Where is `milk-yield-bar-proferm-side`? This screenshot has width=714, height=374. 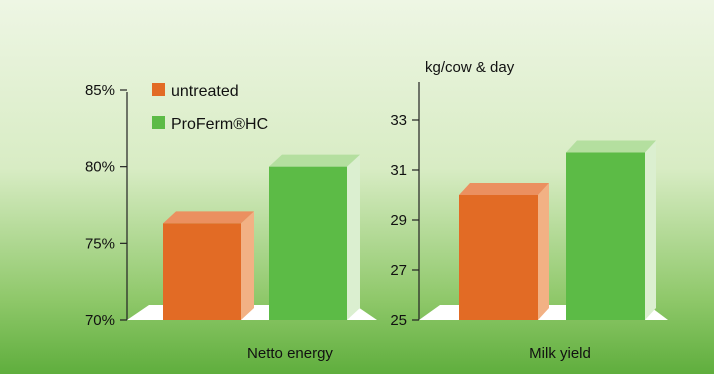
milk-yield-bar-proferm-side is located at coordinates (650, 230).